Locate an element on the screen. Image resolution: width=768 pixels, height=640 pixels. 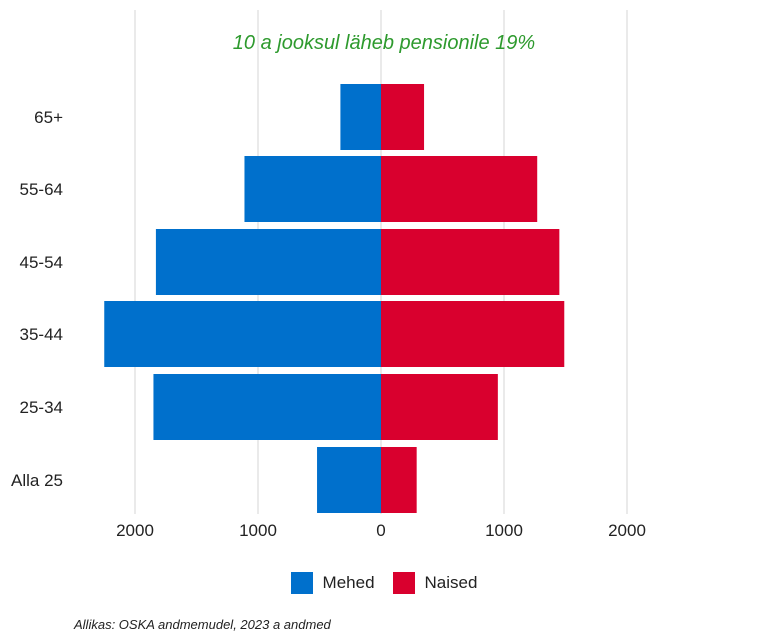
legend-swatch-mehed is located at coordinates (301, 583).